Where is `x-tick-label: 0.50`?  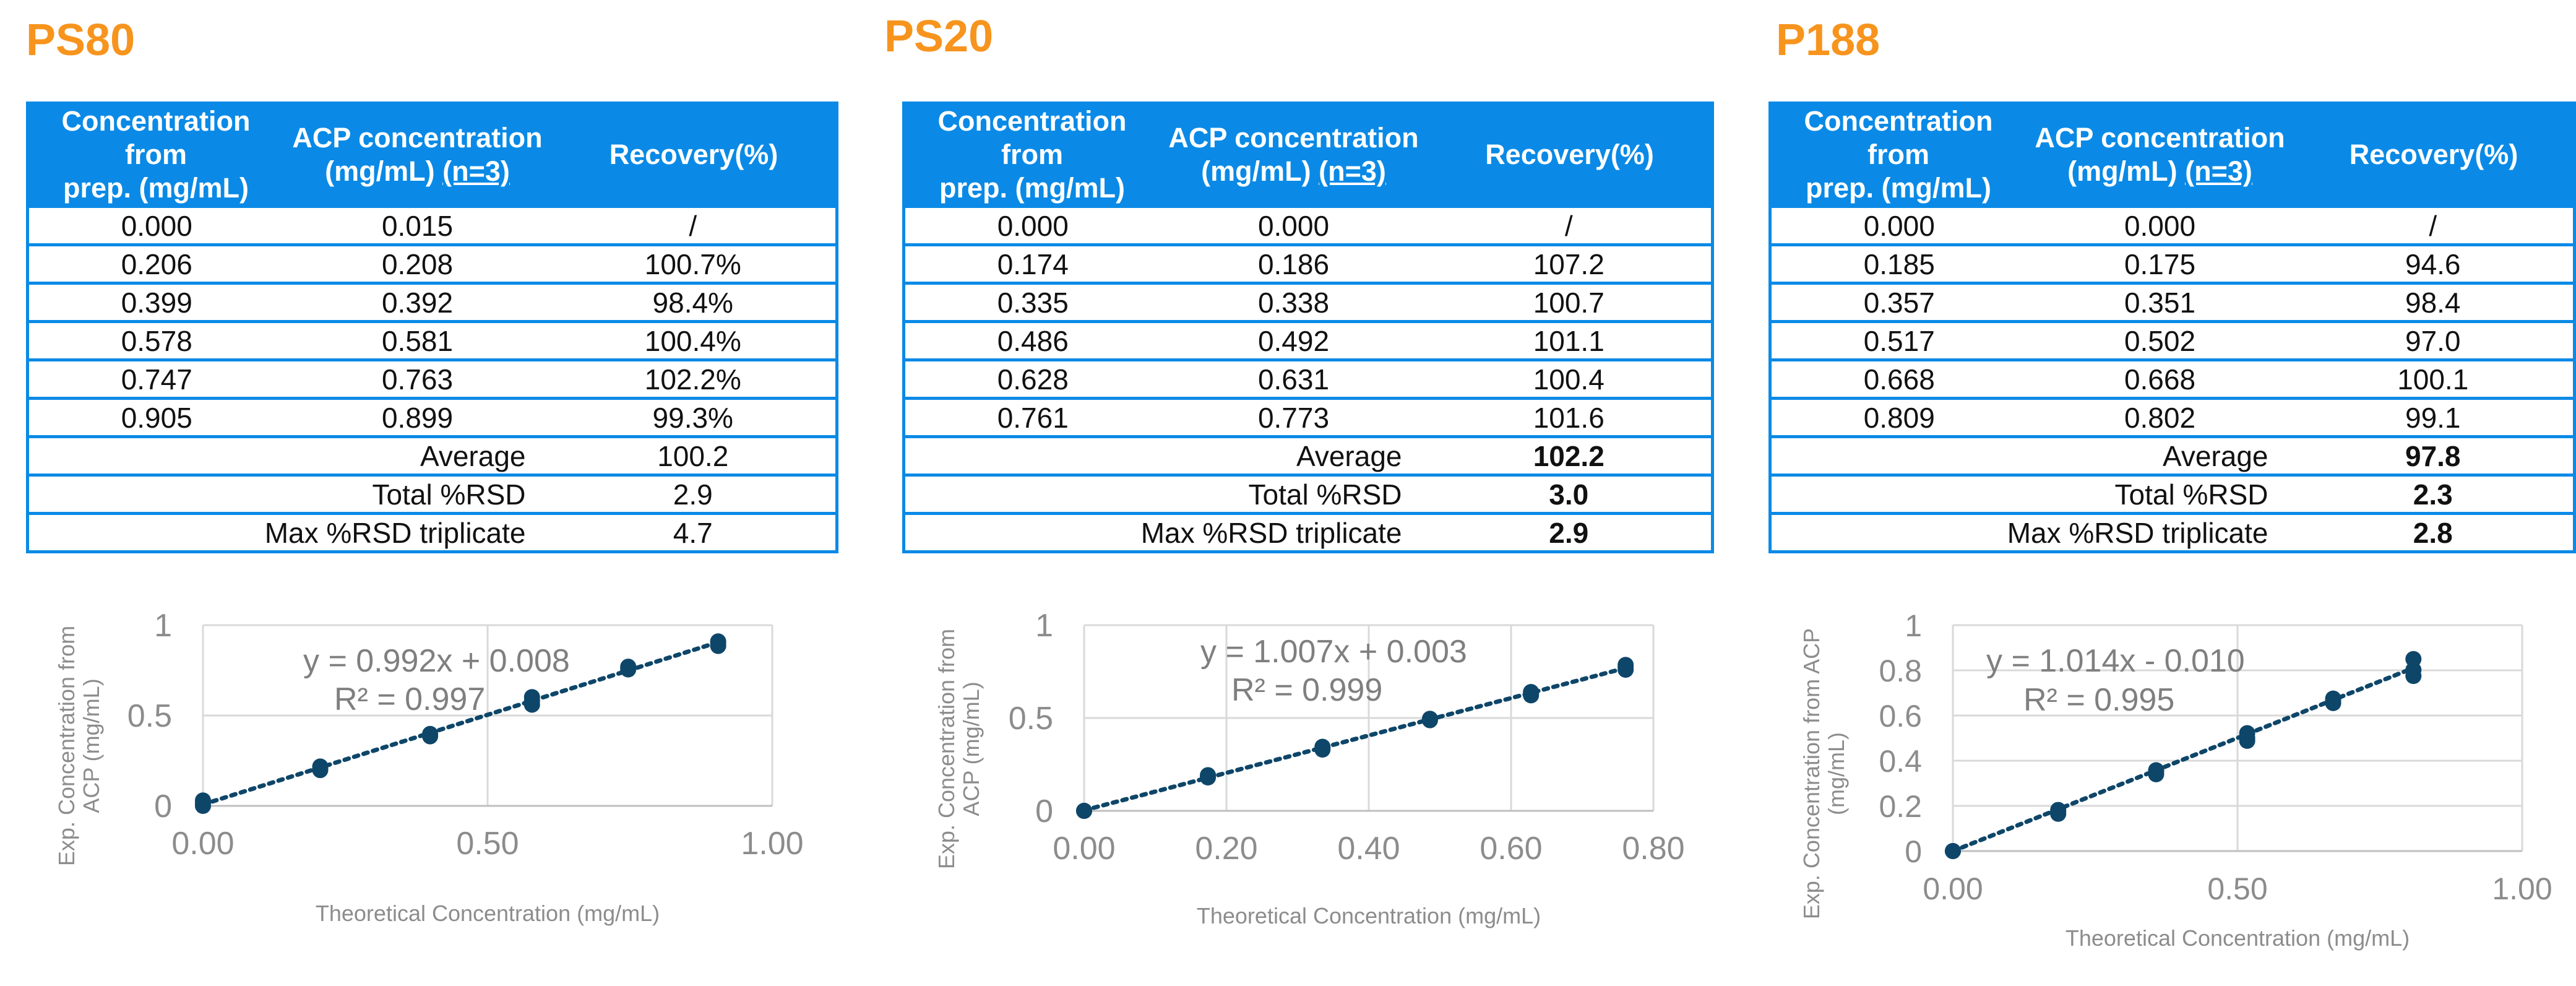
x-tick-label: 0.50 is located at coordinates (487, 844).